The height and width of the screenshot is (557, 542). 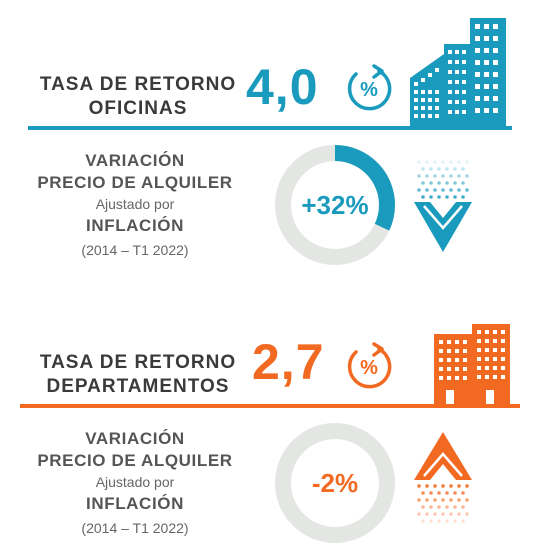 What do you see at coordinates (138, 108) in the screenshot?
I see `offices-rate-label-line2: OFICINAS` at bounding box center [138, 108].